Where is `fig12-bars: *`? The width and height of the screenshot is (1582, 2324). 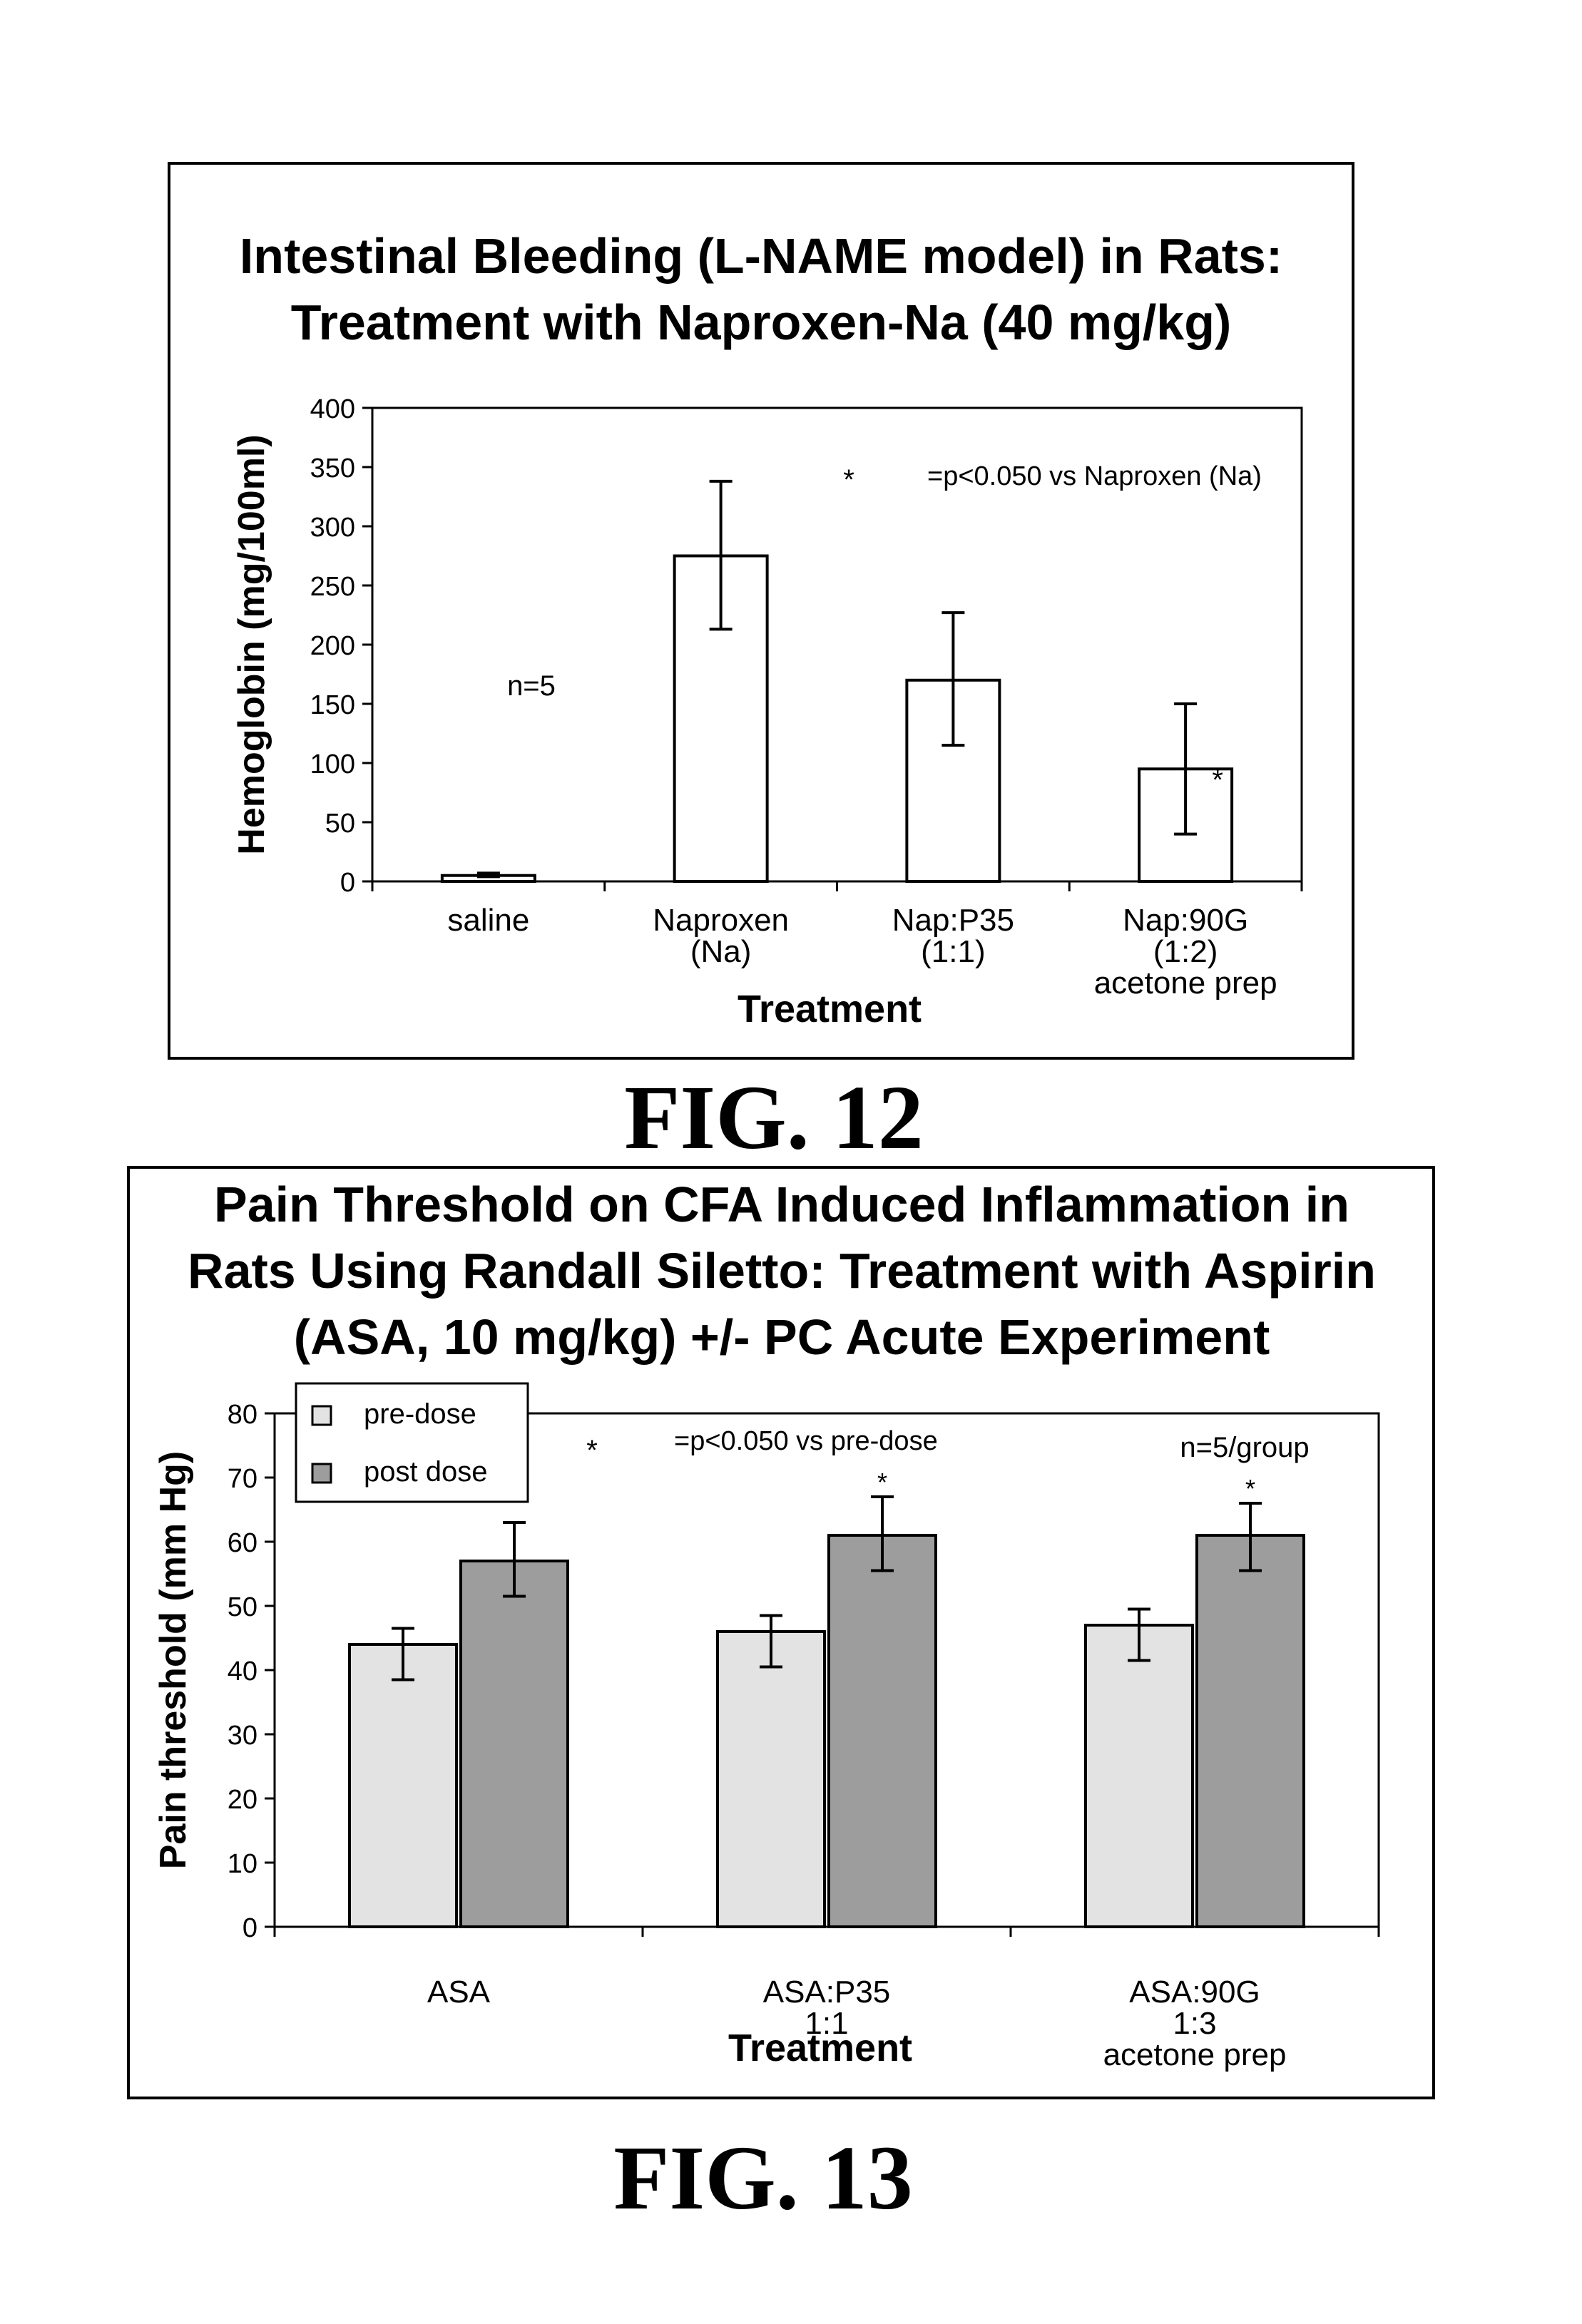
fig12-bars: * is located at coordinates (837, 681).